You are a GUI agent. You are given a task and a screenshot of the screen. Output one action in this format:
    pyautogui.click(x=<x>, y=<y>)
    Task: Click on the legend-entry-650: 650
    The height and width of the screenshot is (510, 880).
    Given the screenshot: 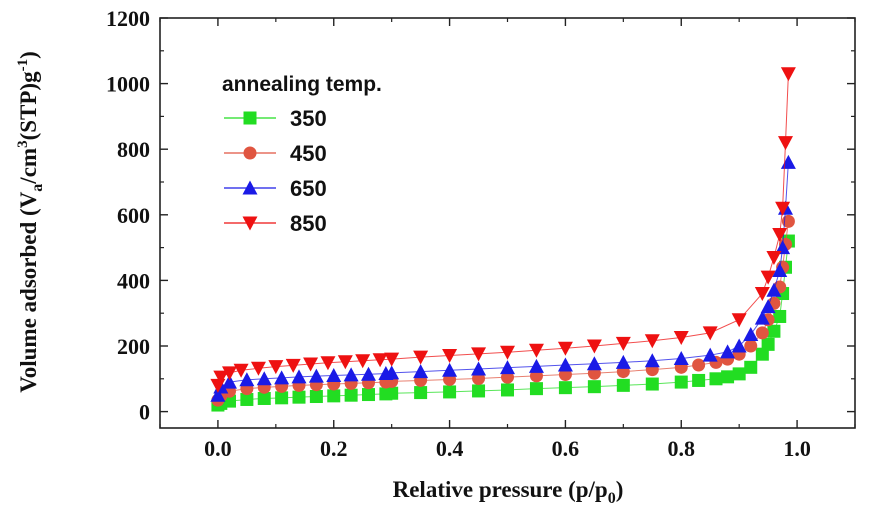 What is the action you would take?
    pyautogui.click(x=275, y=188)
    